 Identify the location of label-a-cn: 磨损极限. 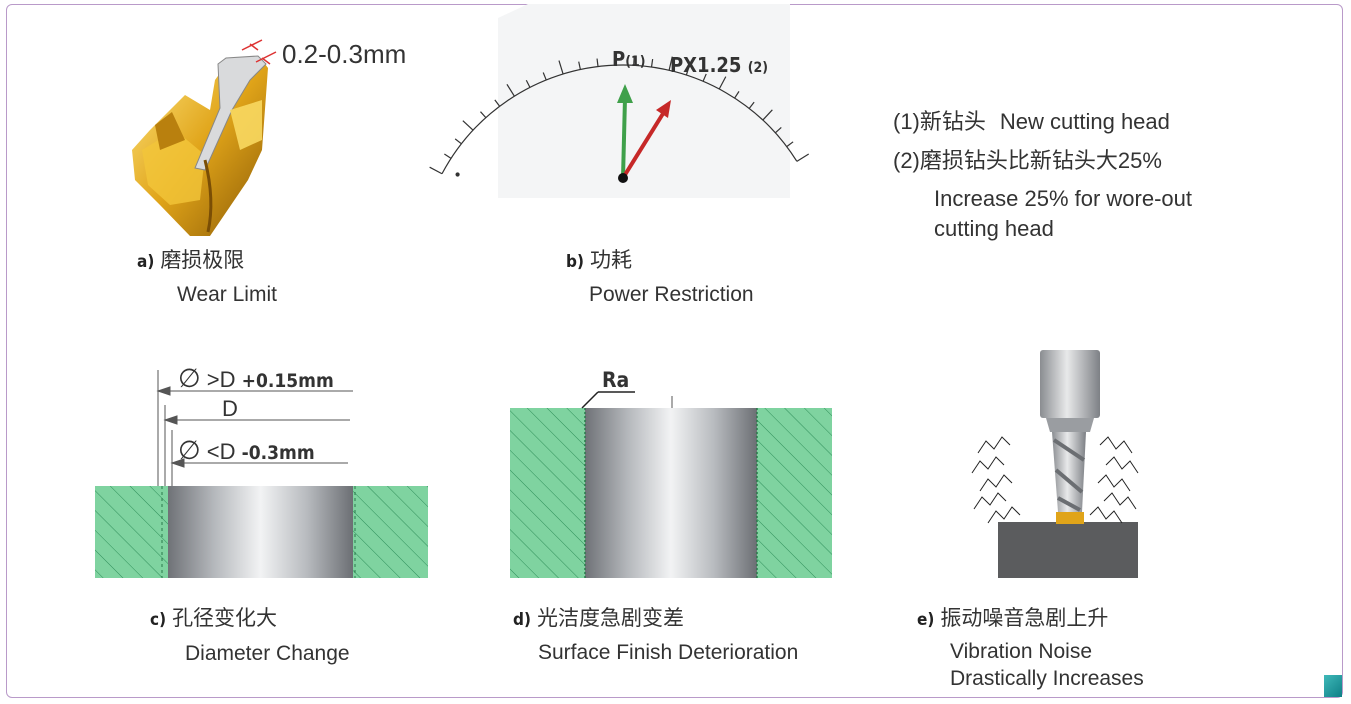
(202, 260).